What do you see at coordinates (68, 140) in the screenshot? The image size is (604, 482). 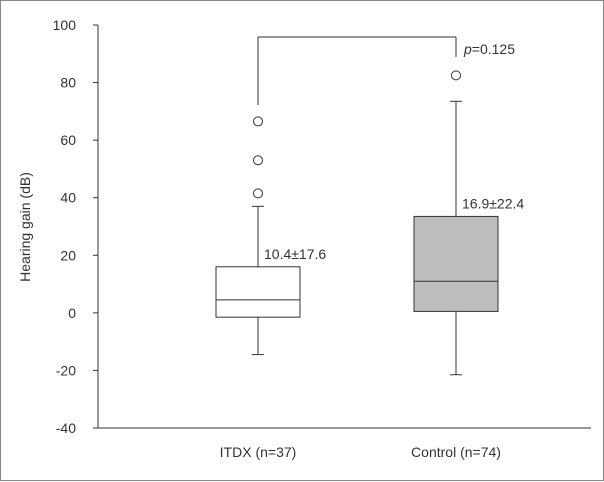 I see `y-tick-label: 60` at bounding box center [68, 140].